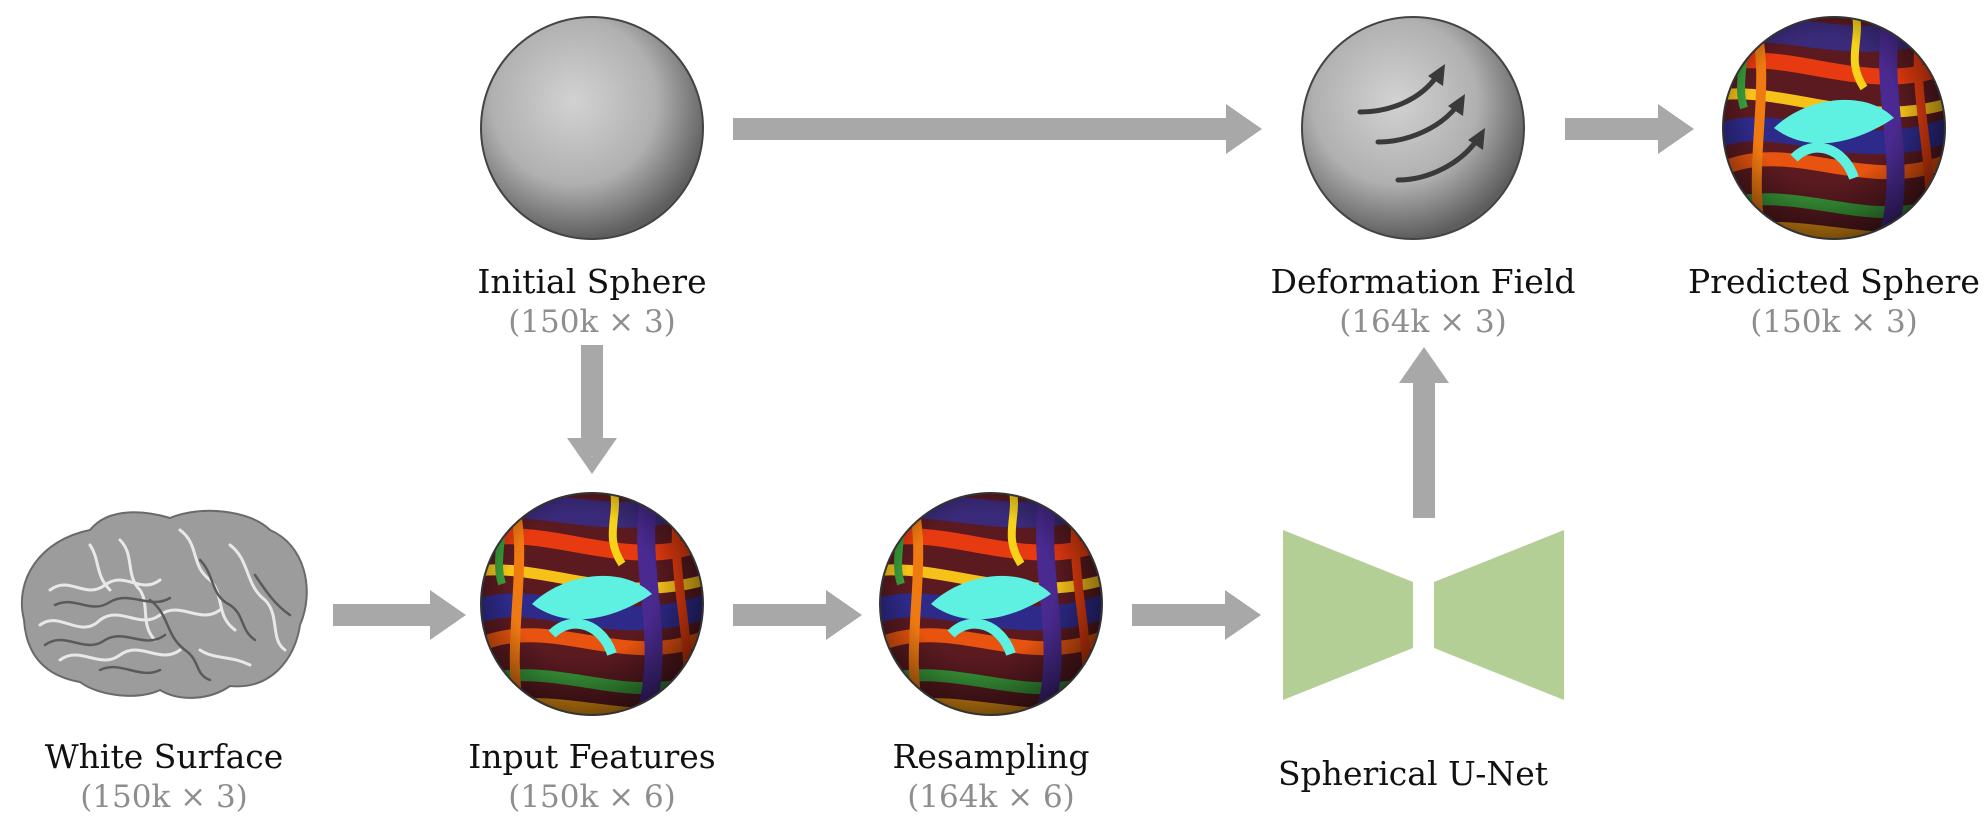  What do you see at coordinates (991, 797) in the screenshot?
I see `resampling-dims: (164k × 6)` at bounding box center [991, 797].